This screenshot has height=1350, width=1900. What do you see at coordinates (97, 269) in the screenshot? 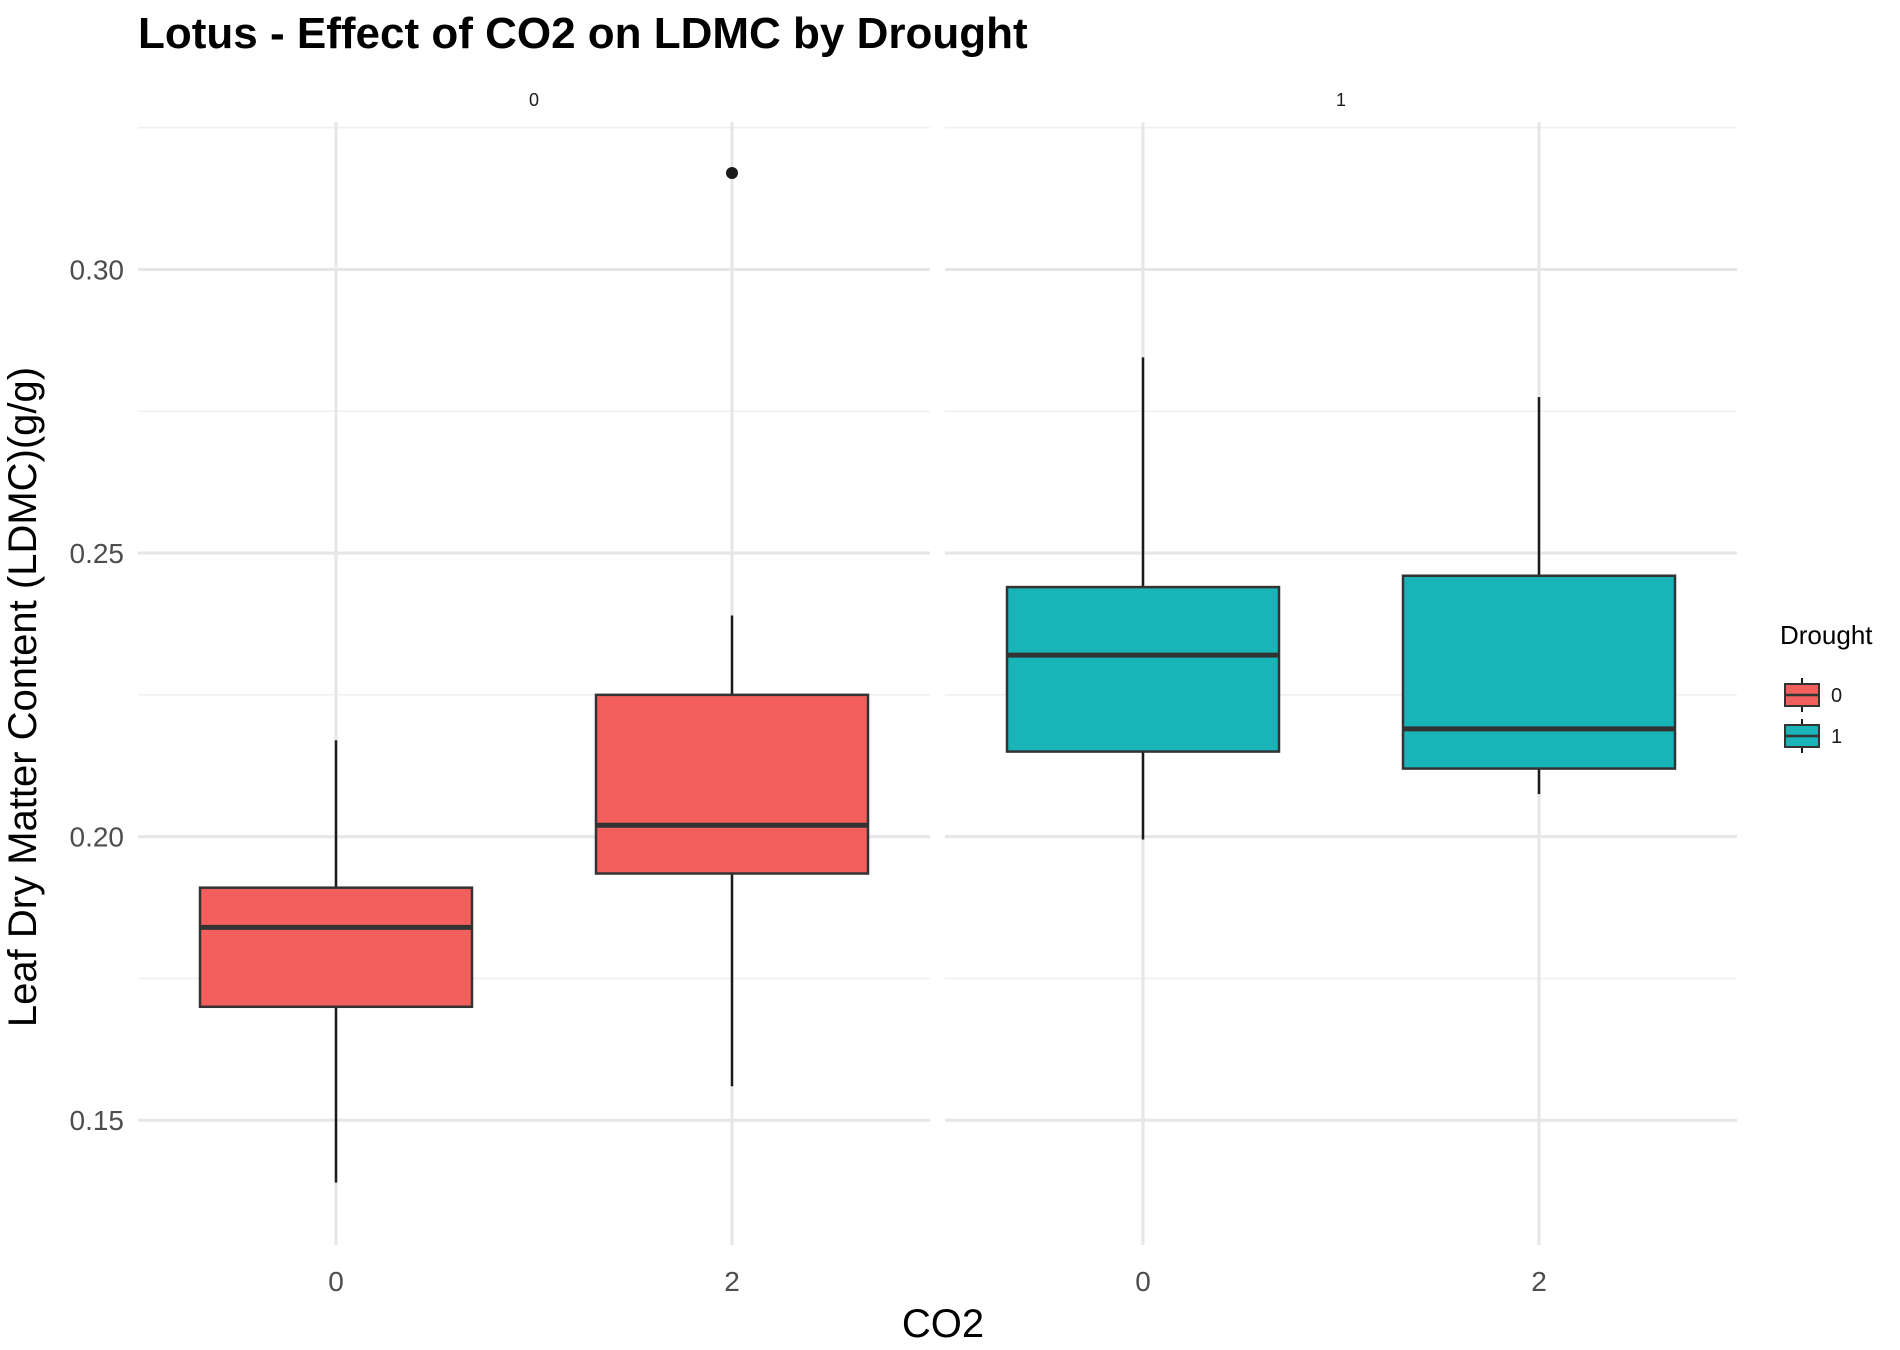
I see `y-tick-label: 0.30` at bounding box center [97, 269].